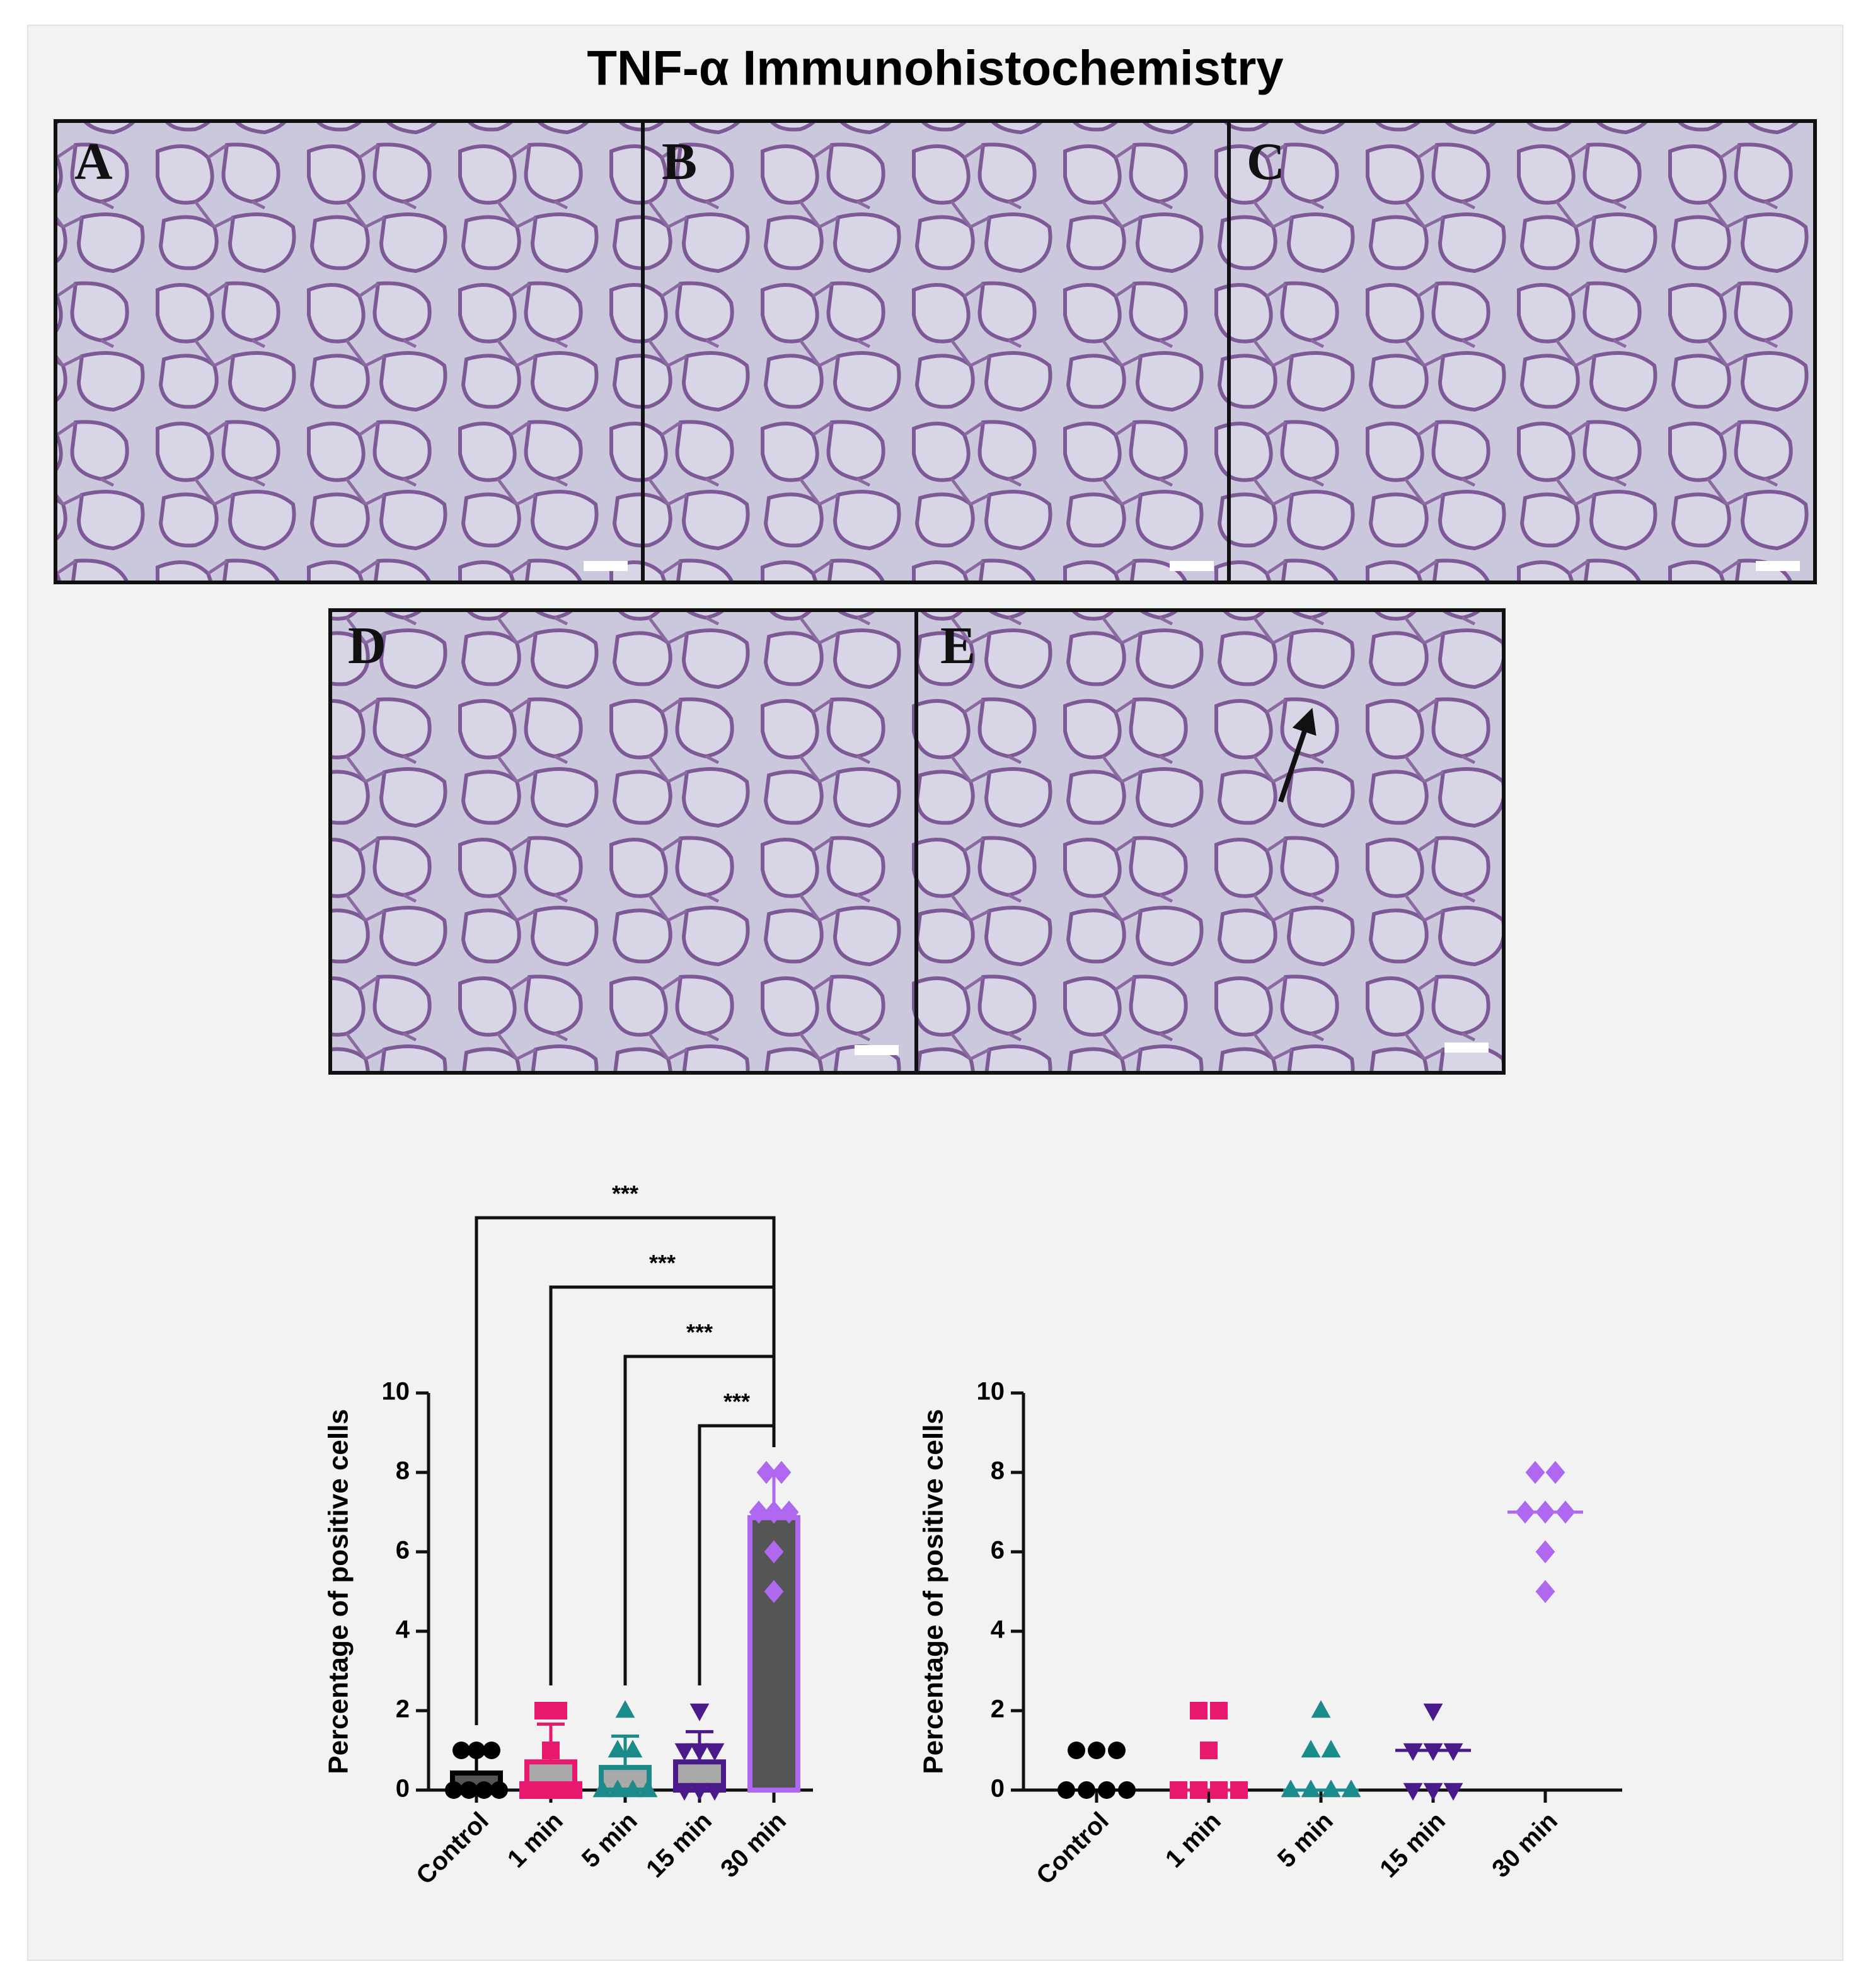 Image resolution: width=1873 pixels, height=1988 pixels. Describe the element at coordinates (93, 161) in the screenshot. I see `panel-letter: A` at that location.